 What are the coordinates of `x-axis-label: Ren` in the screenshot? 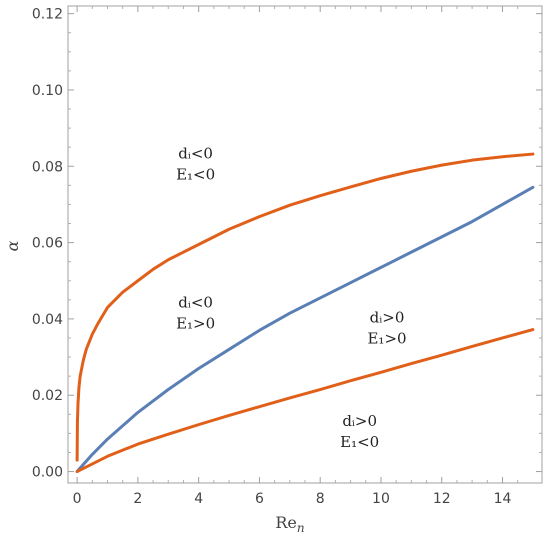 It's located at (289, 524).